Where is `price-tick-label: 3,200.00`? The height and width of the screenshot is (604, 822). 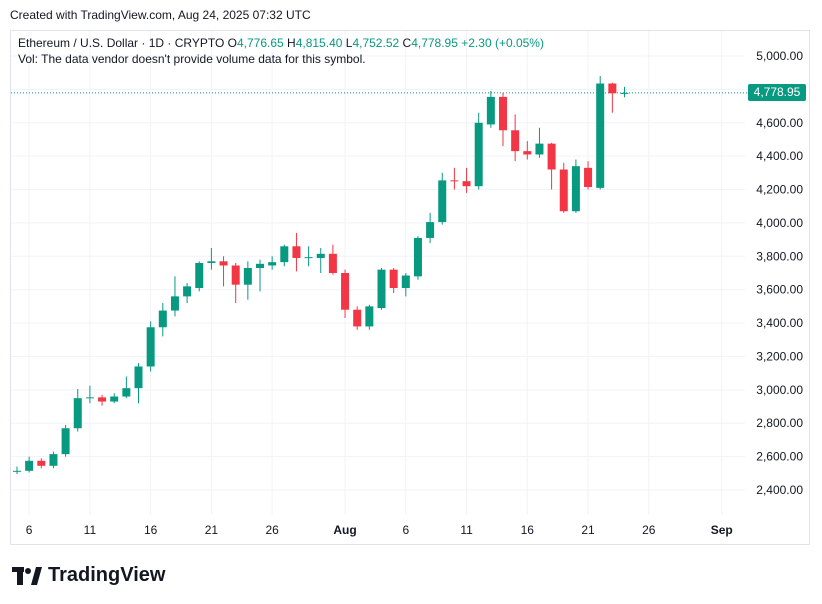
price-tick-label: 3,200.00 is located at coordinates (779, 356).